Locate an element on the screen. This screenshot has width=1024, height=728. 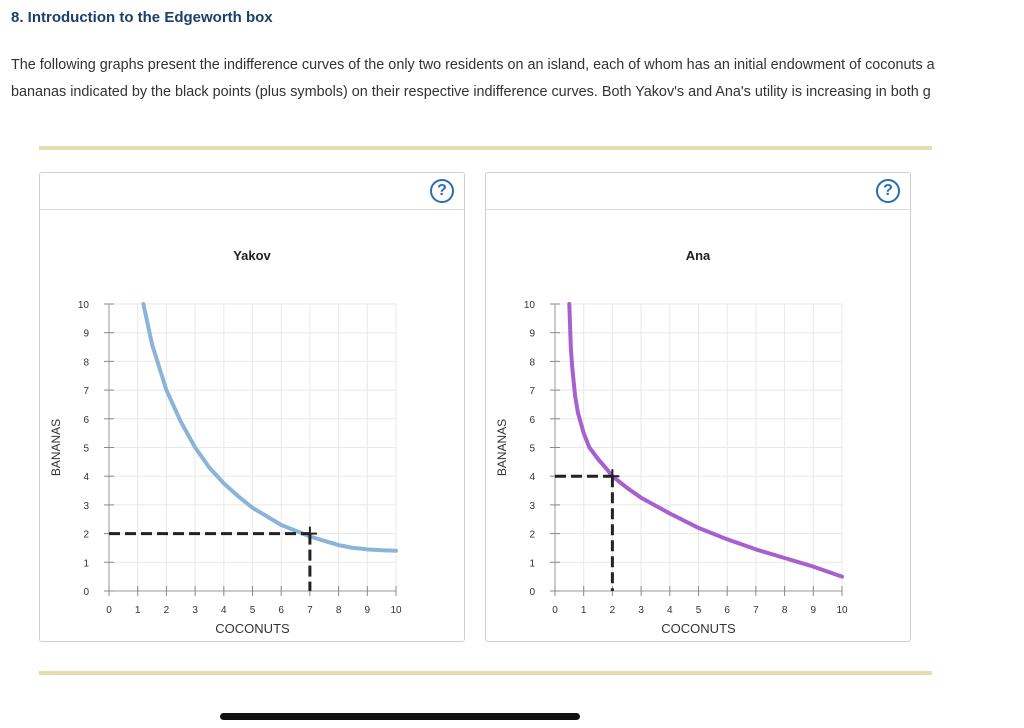
bottom-divider is located at coordinates (485, 673).